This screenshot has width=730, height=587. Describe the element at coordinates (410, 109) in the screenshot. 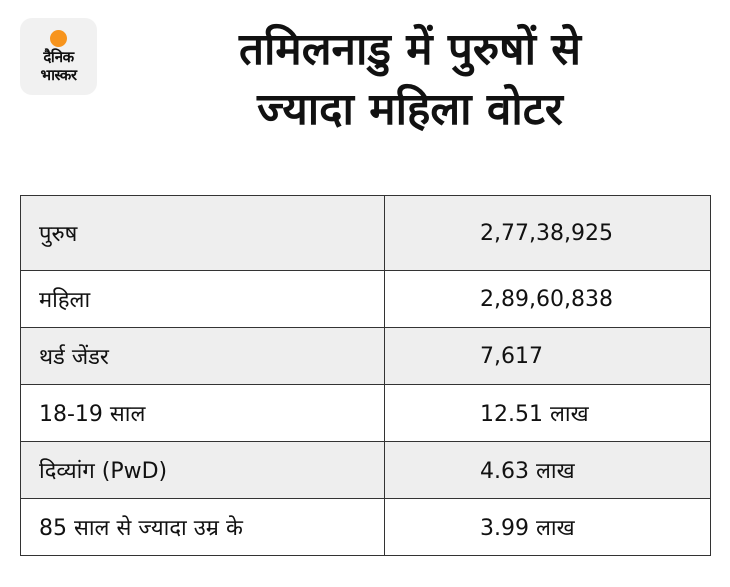

I see `title-line-2: ज्यादा महिला वोटर` at that location.